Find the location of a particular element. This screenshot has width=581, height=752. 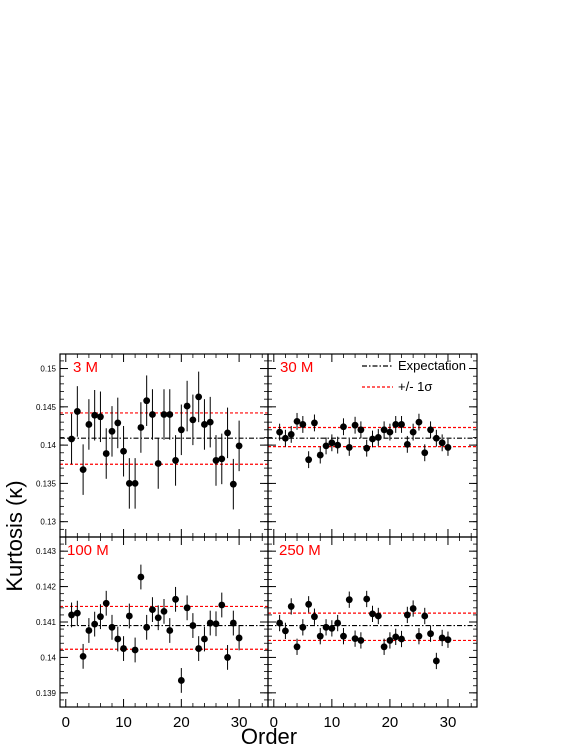

y-tick-label: 0.145 is located at coordinates (46, 407).